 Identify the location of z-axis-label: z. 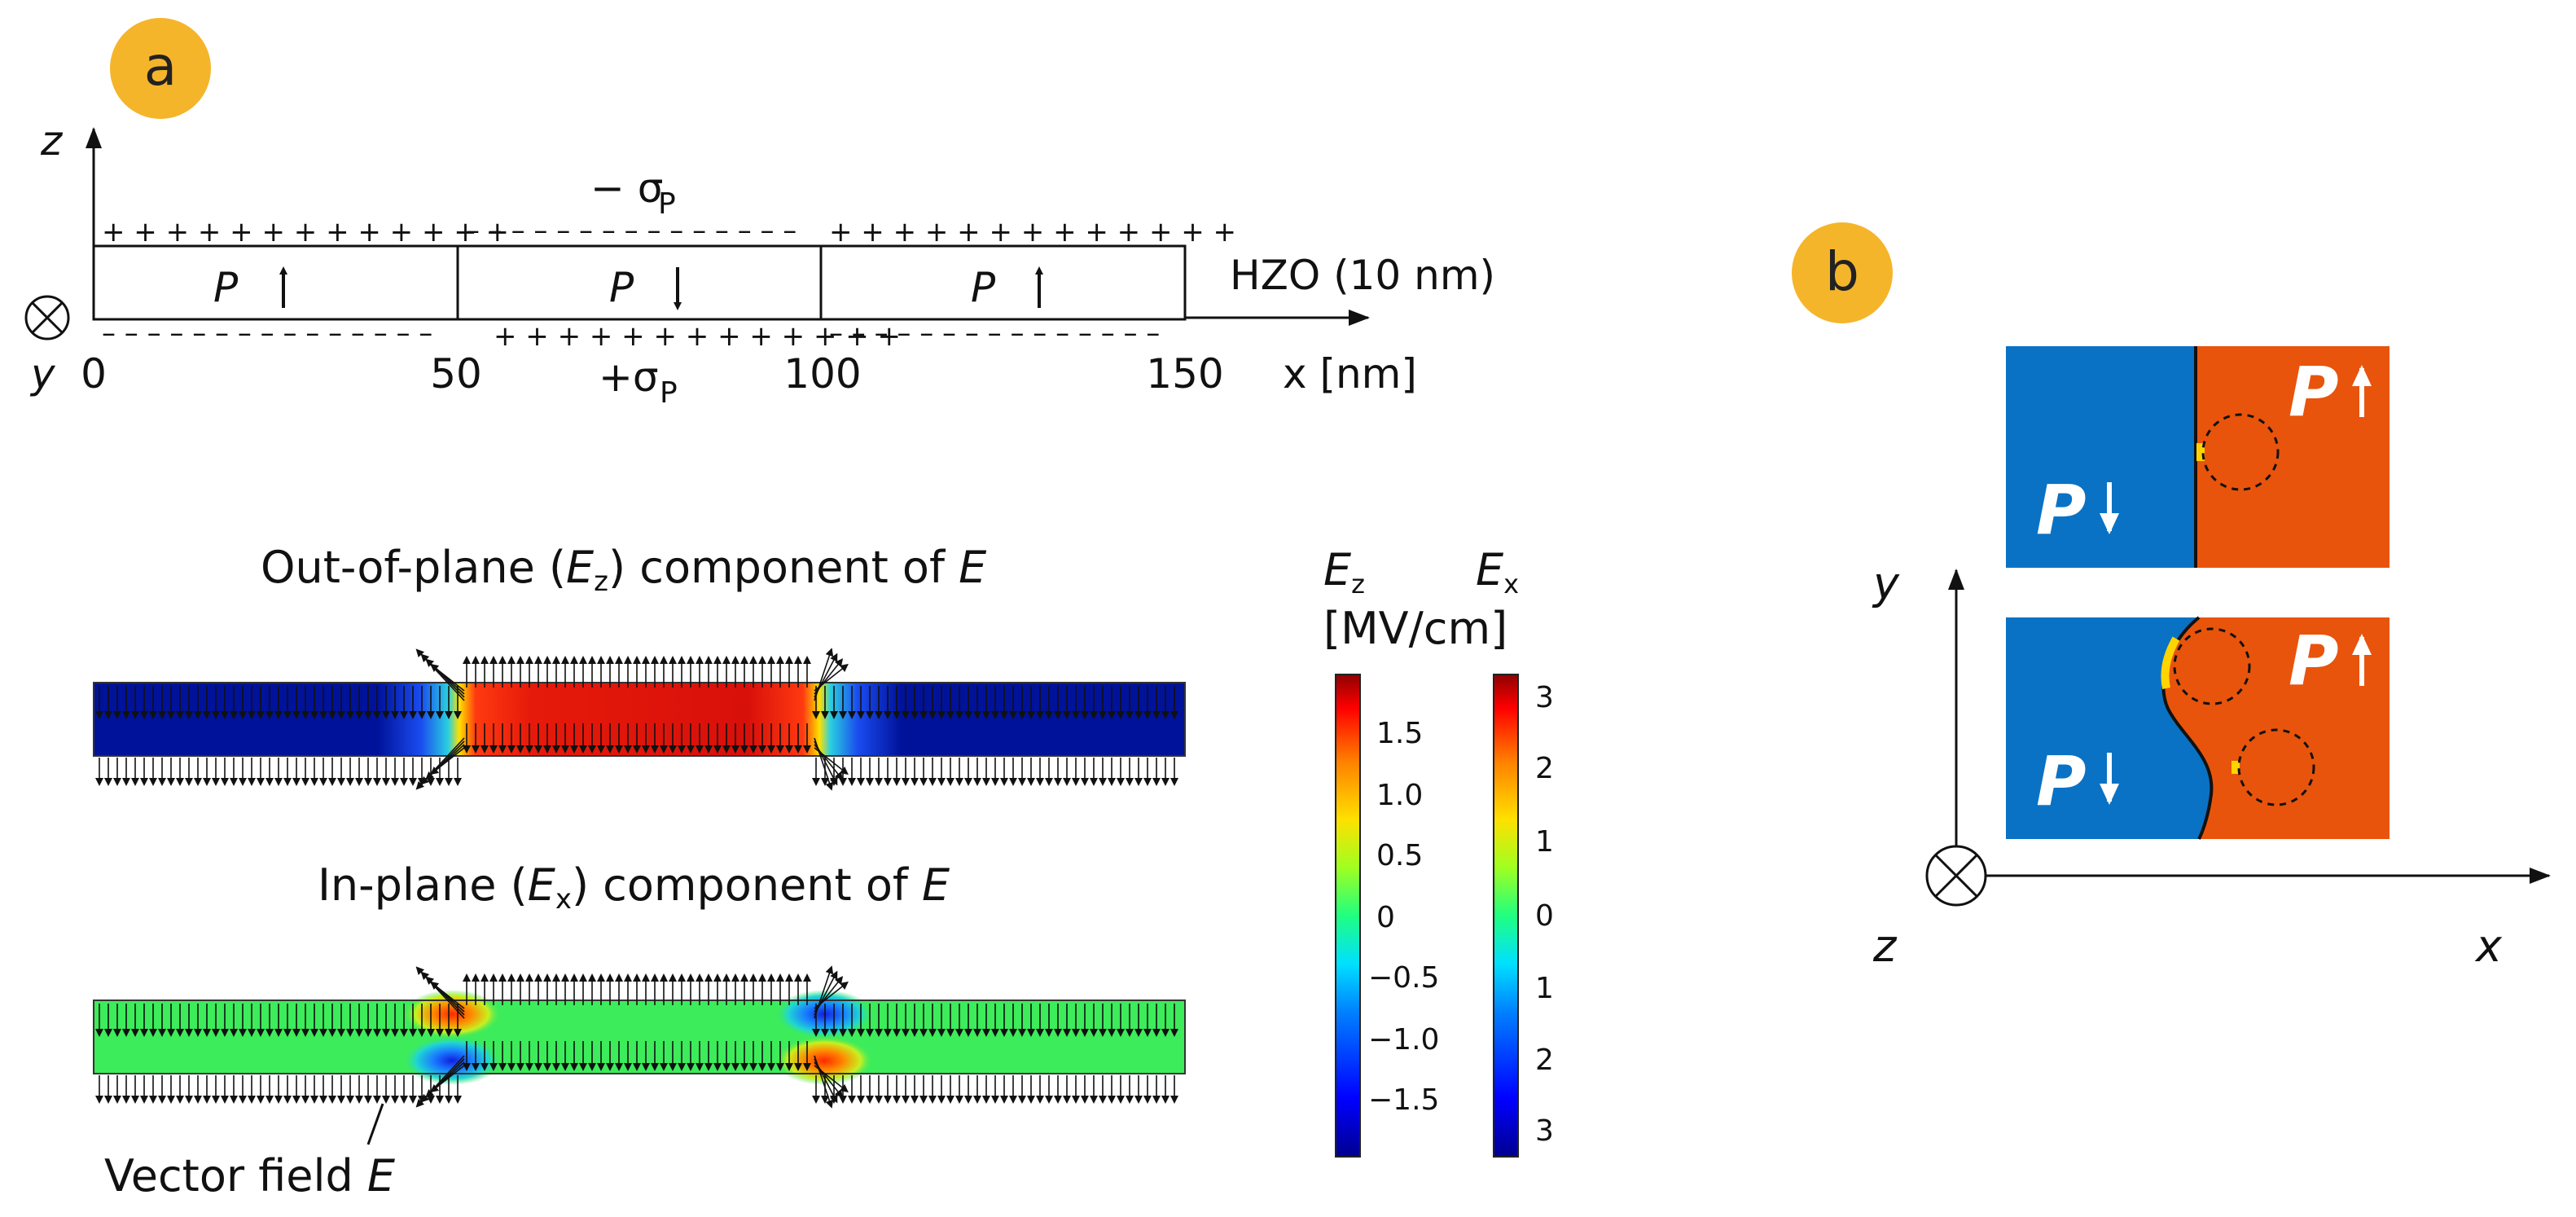
(52, 141).